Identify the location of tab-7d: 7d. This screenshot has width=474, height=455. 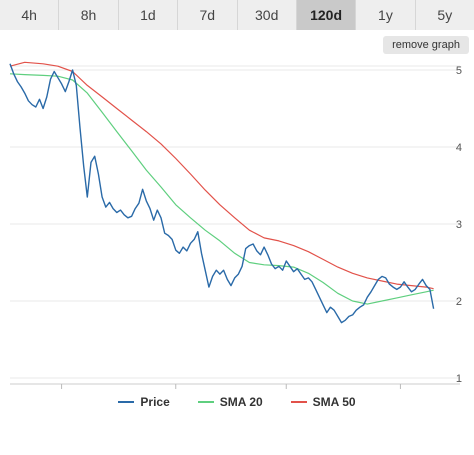
(208, 15).